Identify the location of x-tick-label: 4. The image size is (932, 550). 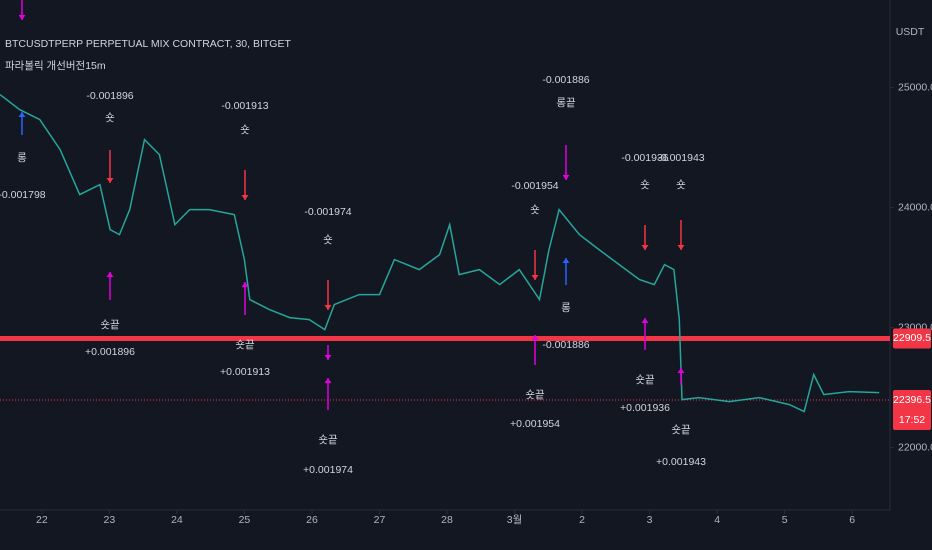
(717, 520).